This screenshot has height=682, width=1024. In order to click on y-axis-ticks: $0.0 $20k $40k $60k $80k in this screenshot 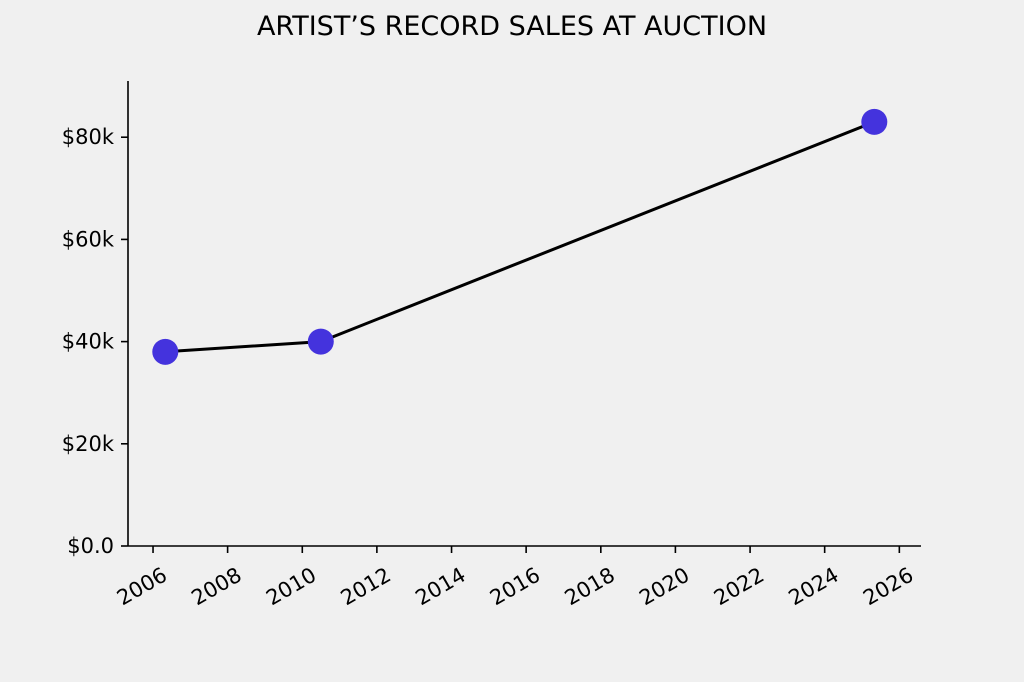, I will do `click(95, 341)`.